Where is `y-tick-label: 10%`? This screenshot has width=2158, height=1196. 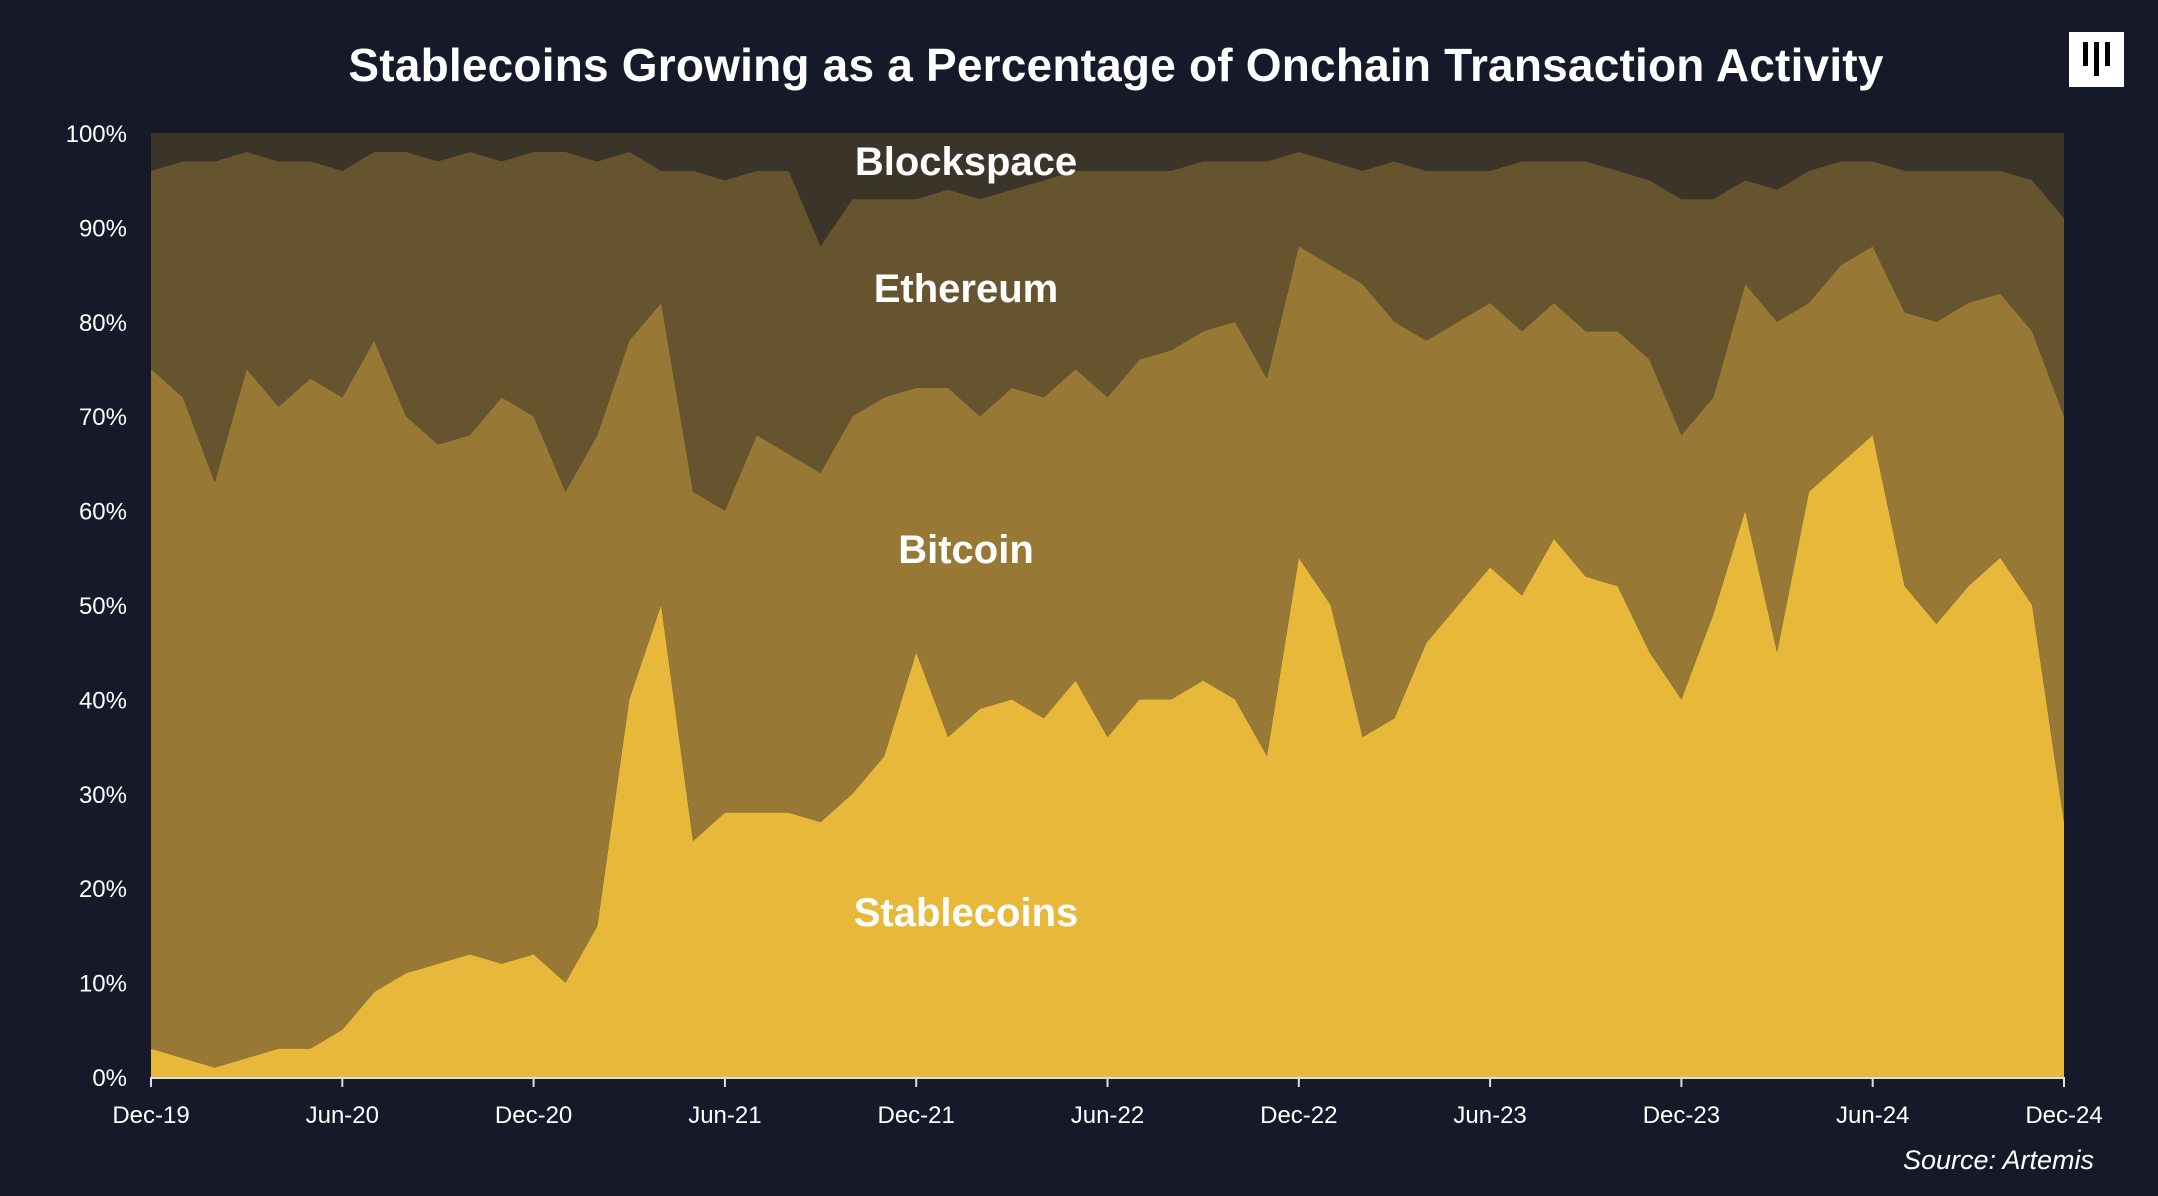
y-tick-label: 10% is located at coordinates (103, 984).